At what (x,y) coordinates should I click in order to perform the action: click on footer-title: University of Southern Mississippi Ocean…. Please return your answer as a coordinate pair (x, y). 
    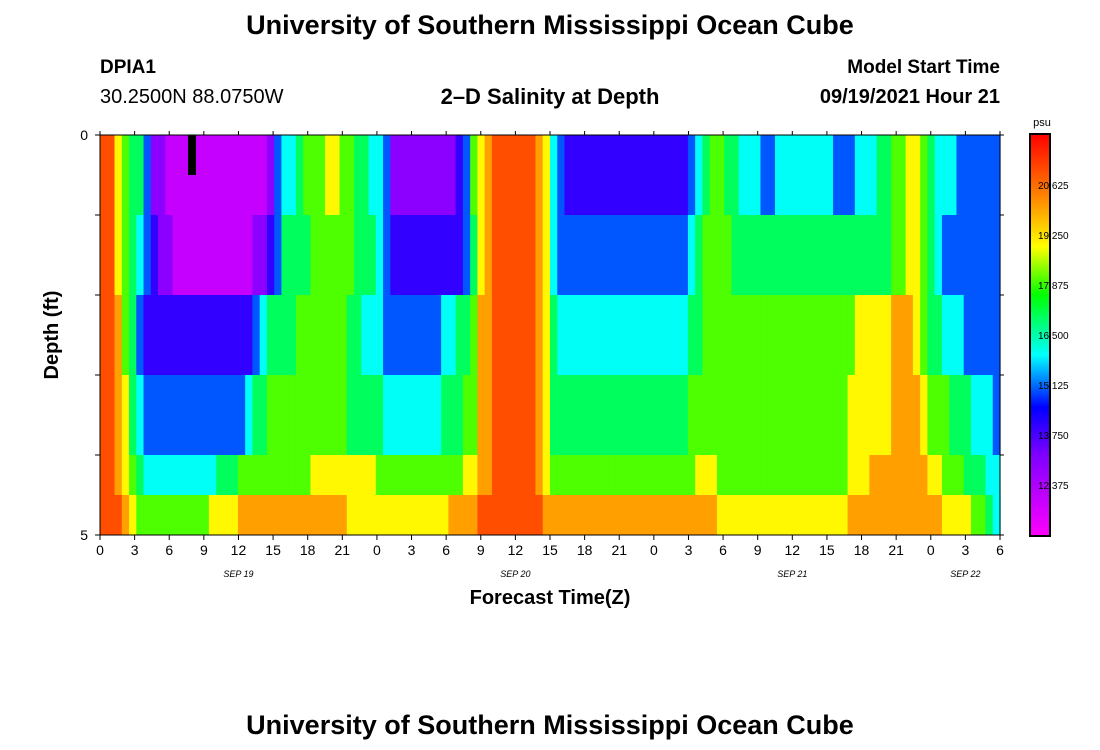
    Looking at the image, I should click on (550, 725).